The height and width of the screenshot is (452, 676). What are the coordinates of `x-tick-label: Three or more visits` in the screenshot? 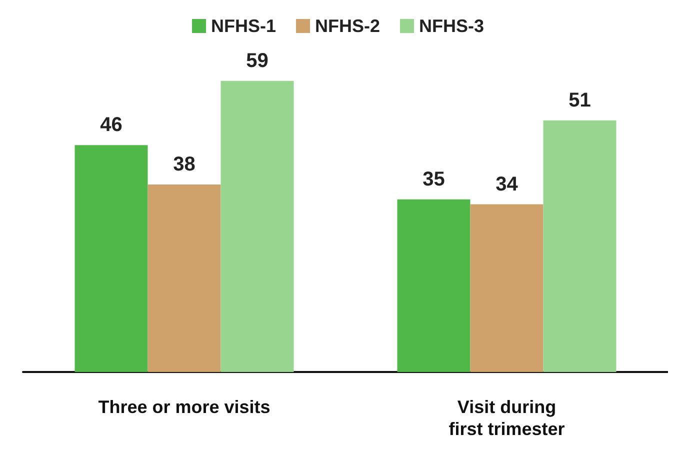 It's located at (184, 407).